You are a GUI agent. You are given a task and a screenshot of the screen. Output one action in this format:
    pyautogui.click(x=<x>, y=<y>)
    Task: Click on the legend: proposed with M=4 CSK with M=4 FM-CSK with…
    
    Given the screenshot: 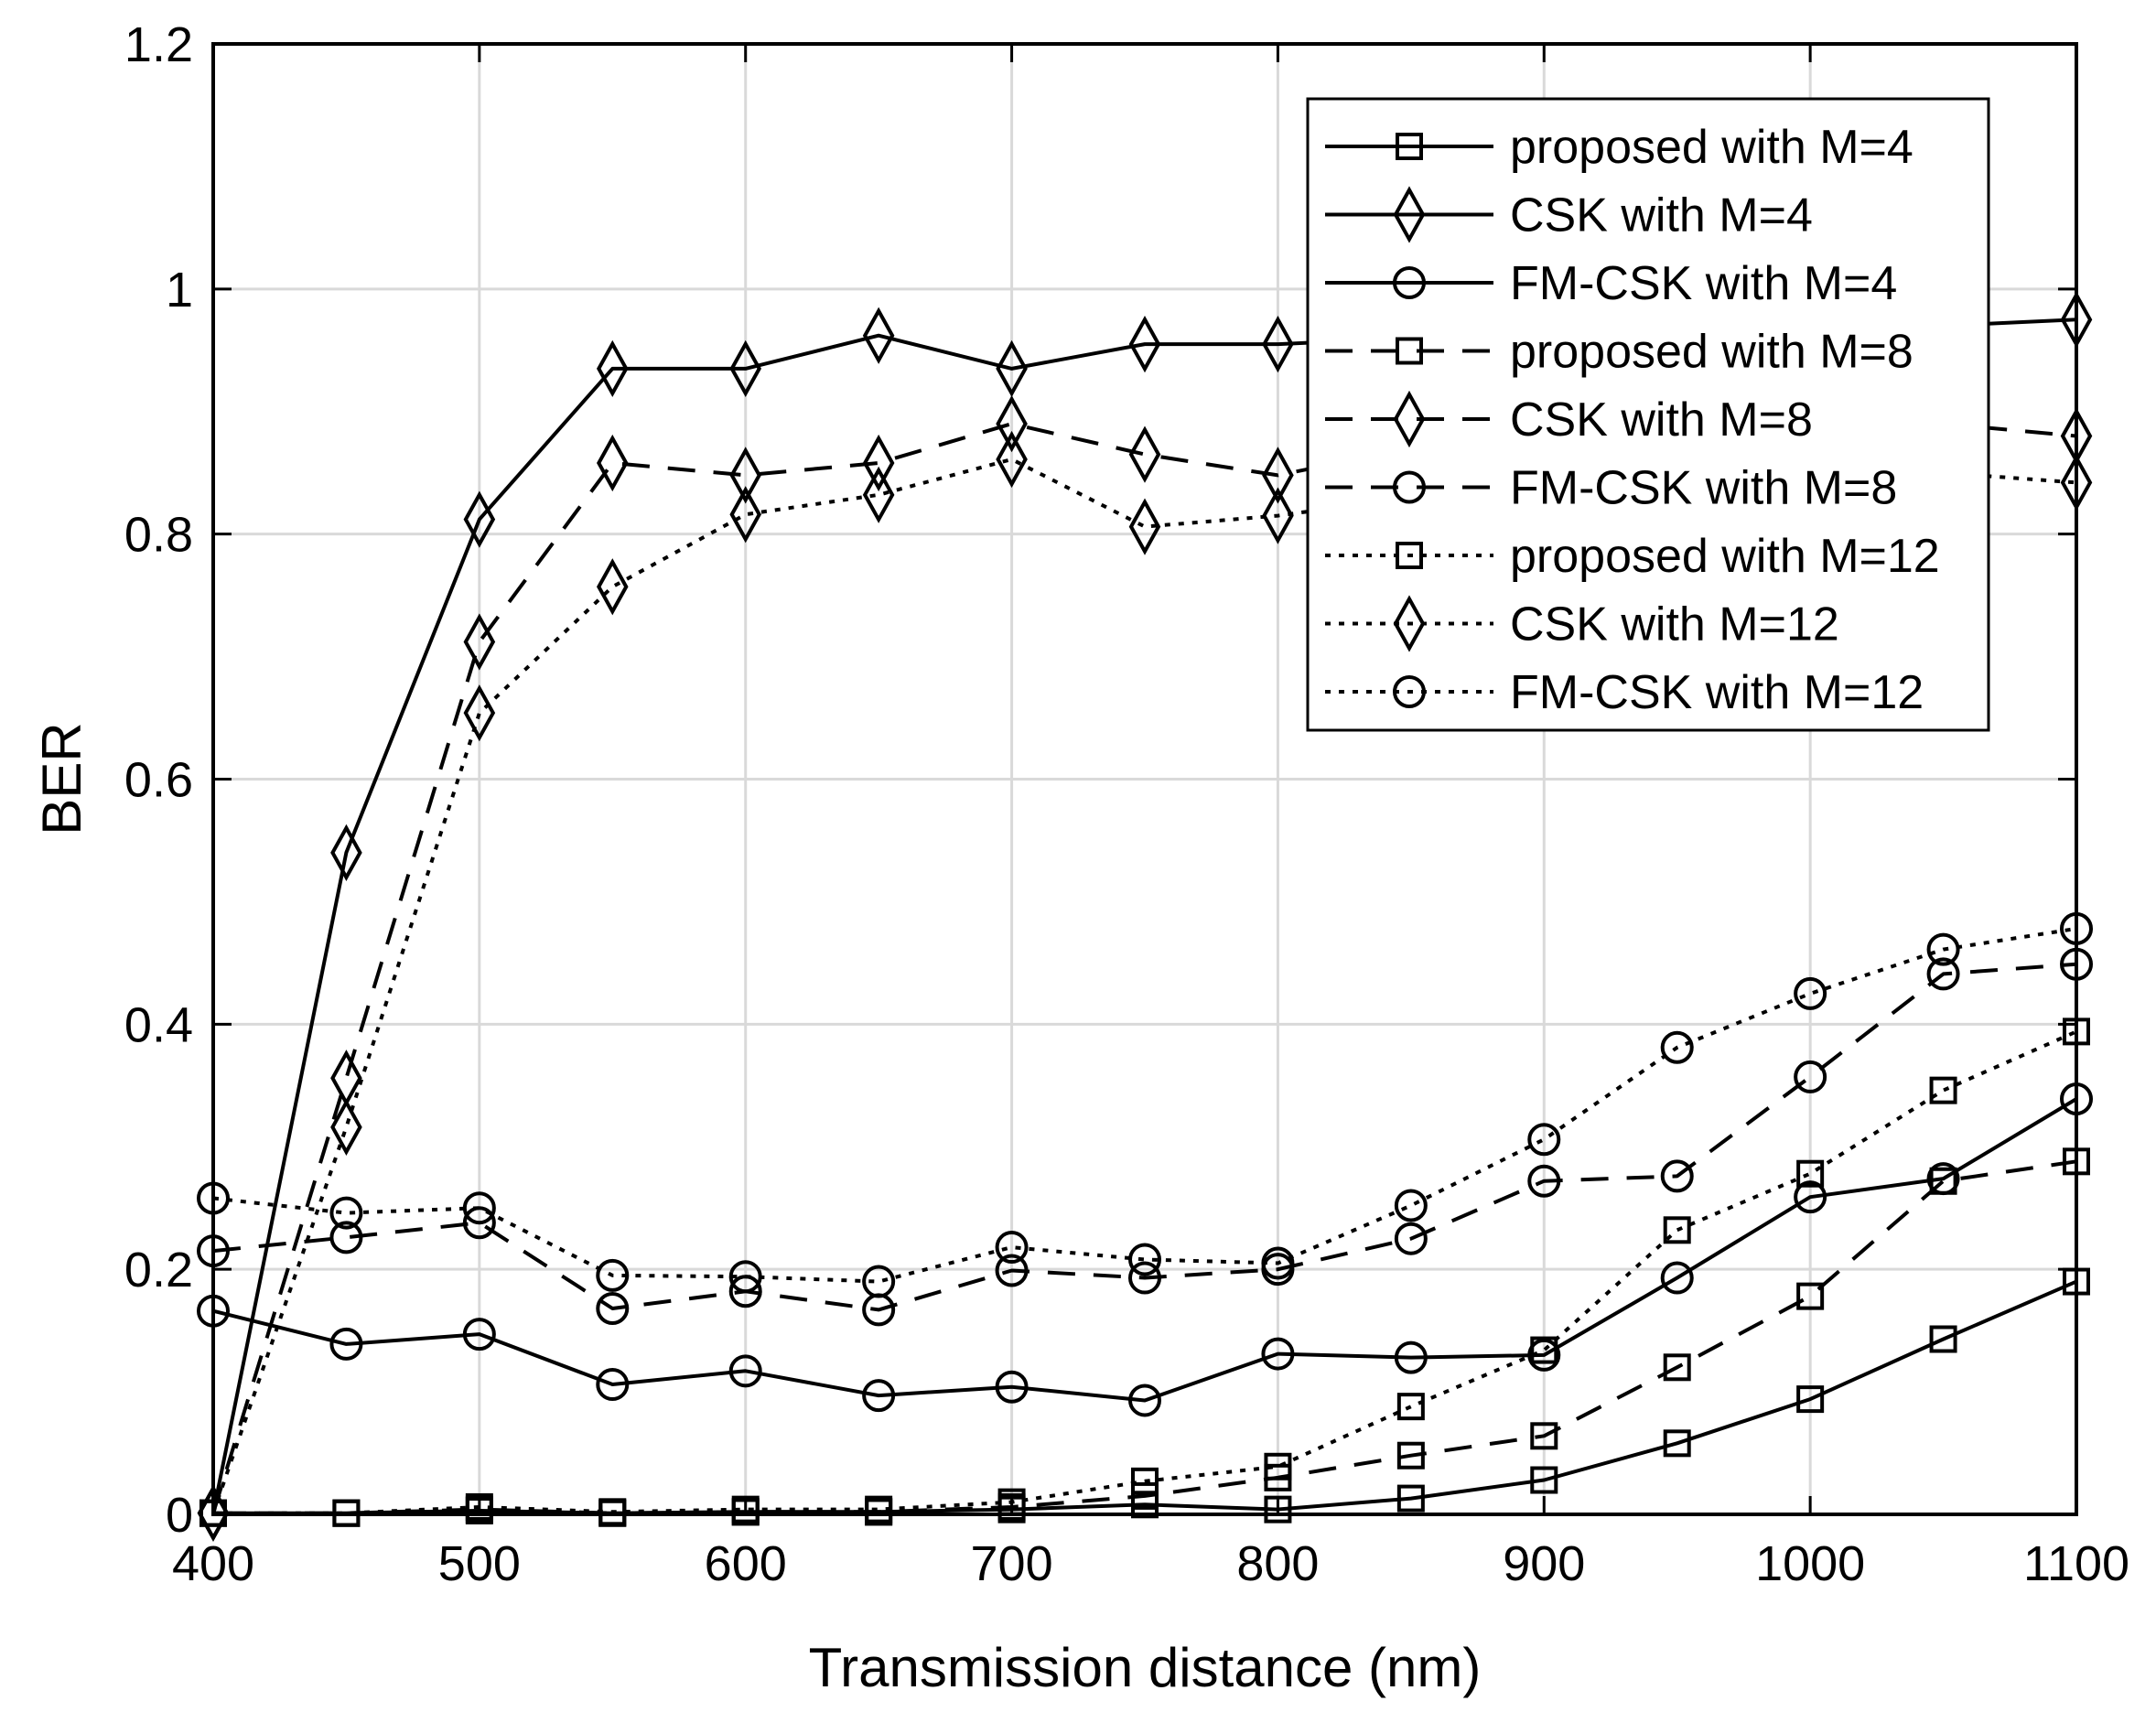 What is the action you would take?
    pyautogui.click(x=1648, y=414)
    